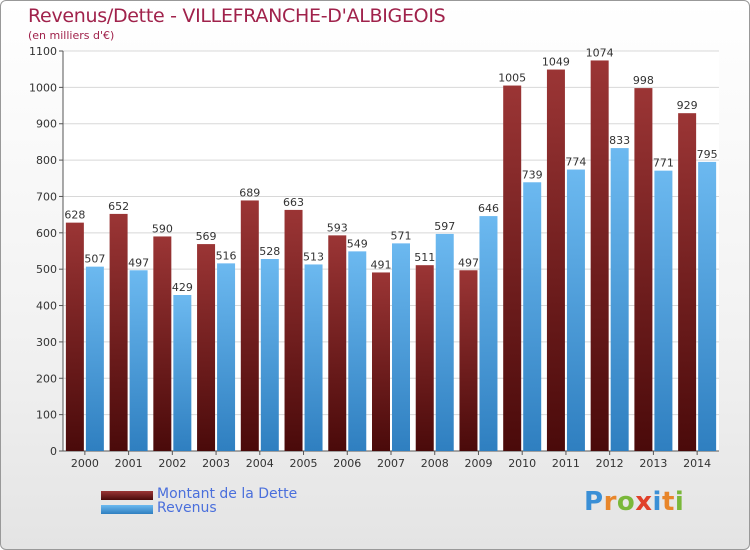 The image size is (750, 550). I want to click on data-label-revenue: 497, so click(138, 262).